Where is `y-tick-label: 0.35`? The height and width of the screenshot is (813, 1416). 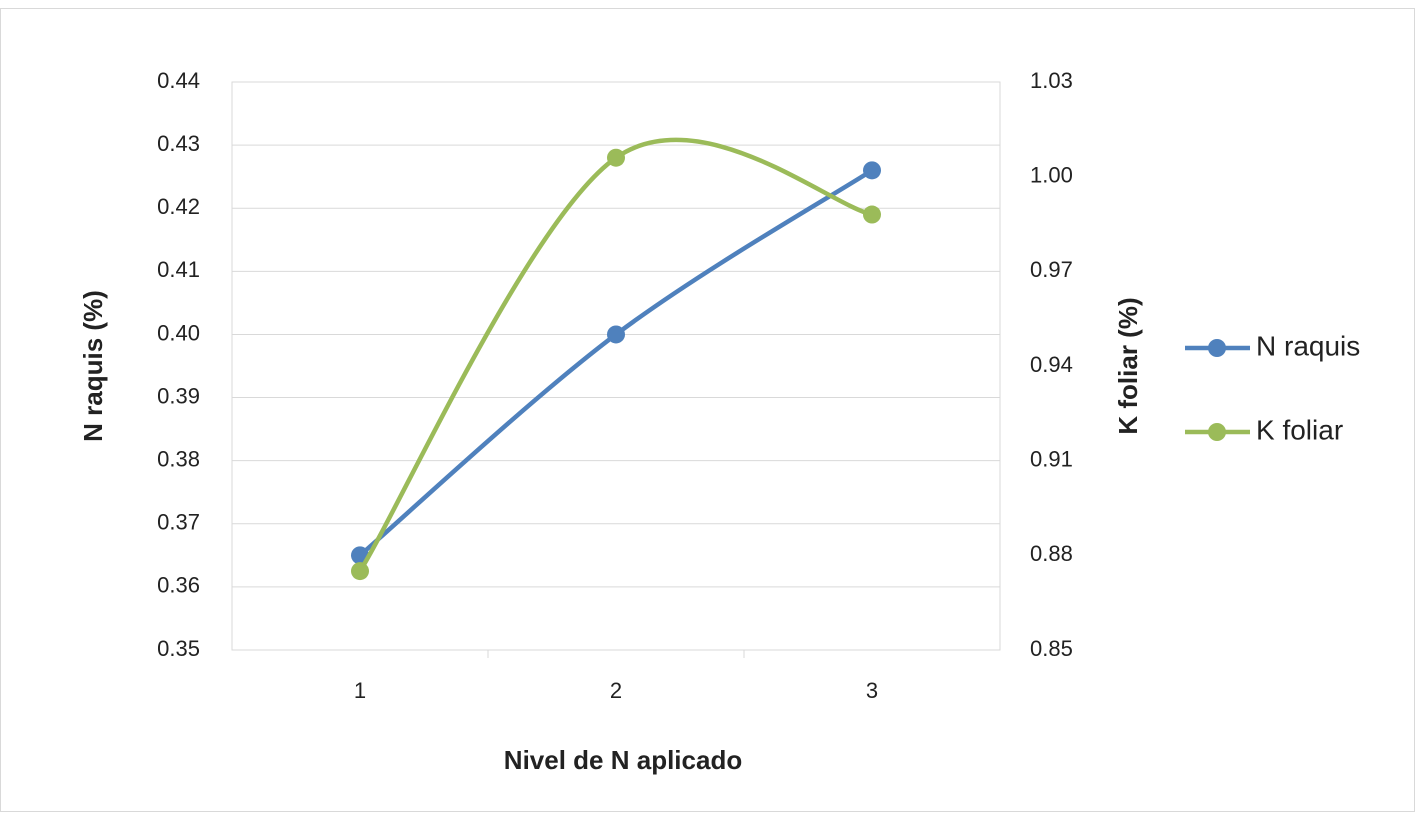
y-tick-label: 0.35 is located at coordinates (178, 648).